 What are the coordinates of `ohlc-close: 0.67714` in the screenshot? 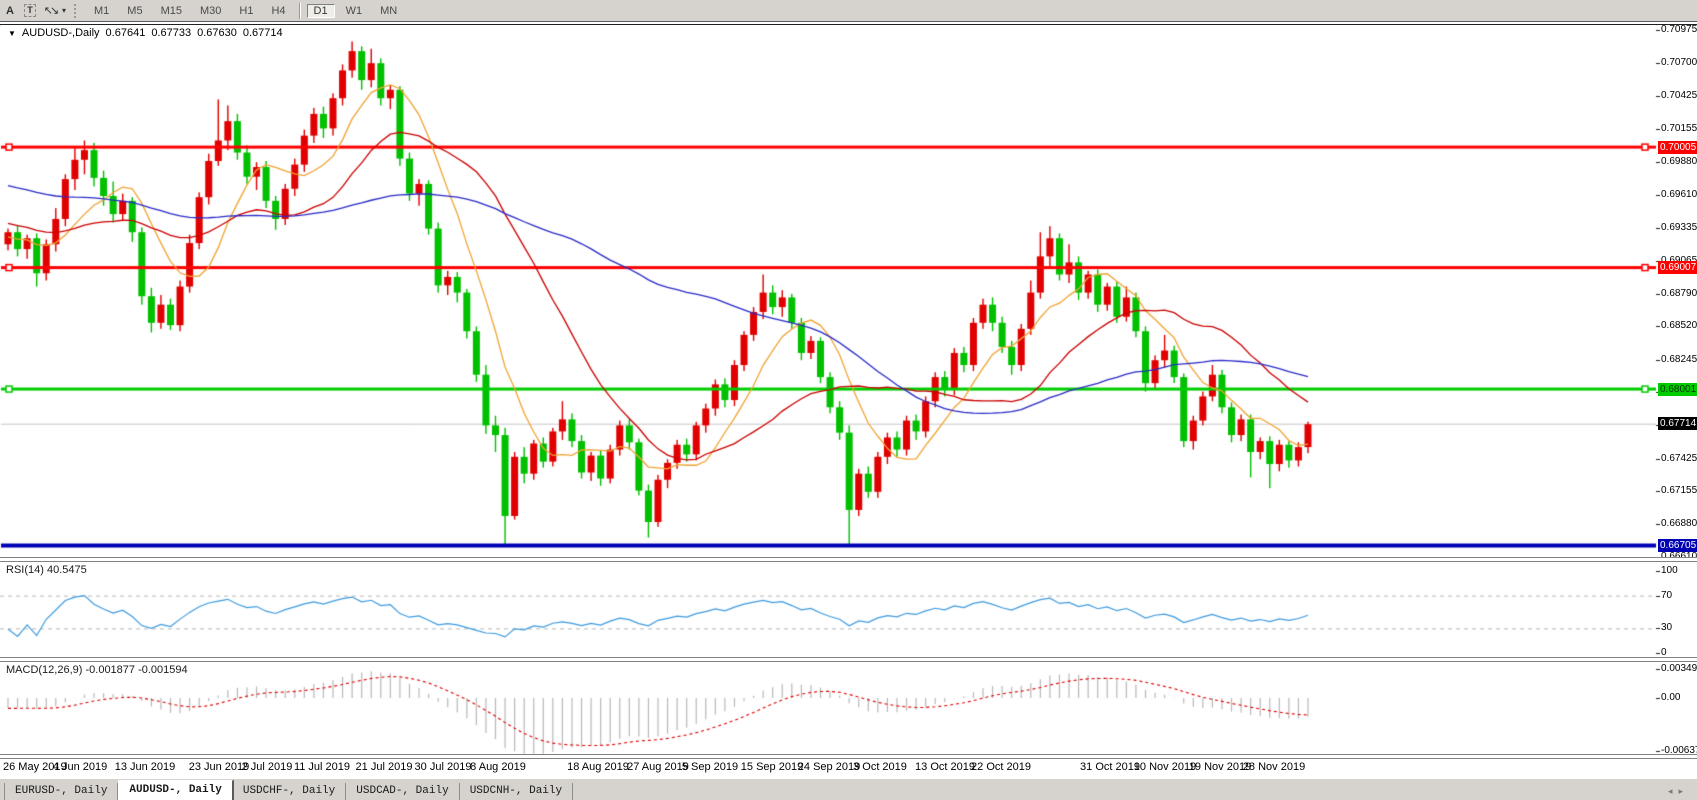 It's located at (262, 33).